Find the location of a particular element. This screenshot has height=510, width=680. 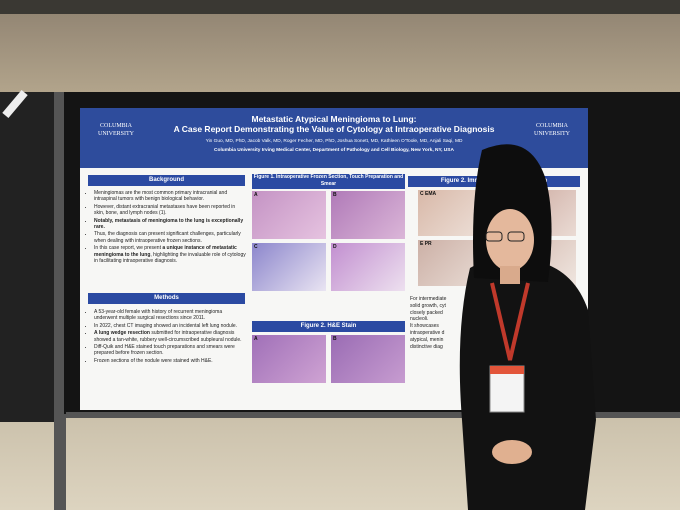

panel-label: E PR is located at coordinates (426, 244).